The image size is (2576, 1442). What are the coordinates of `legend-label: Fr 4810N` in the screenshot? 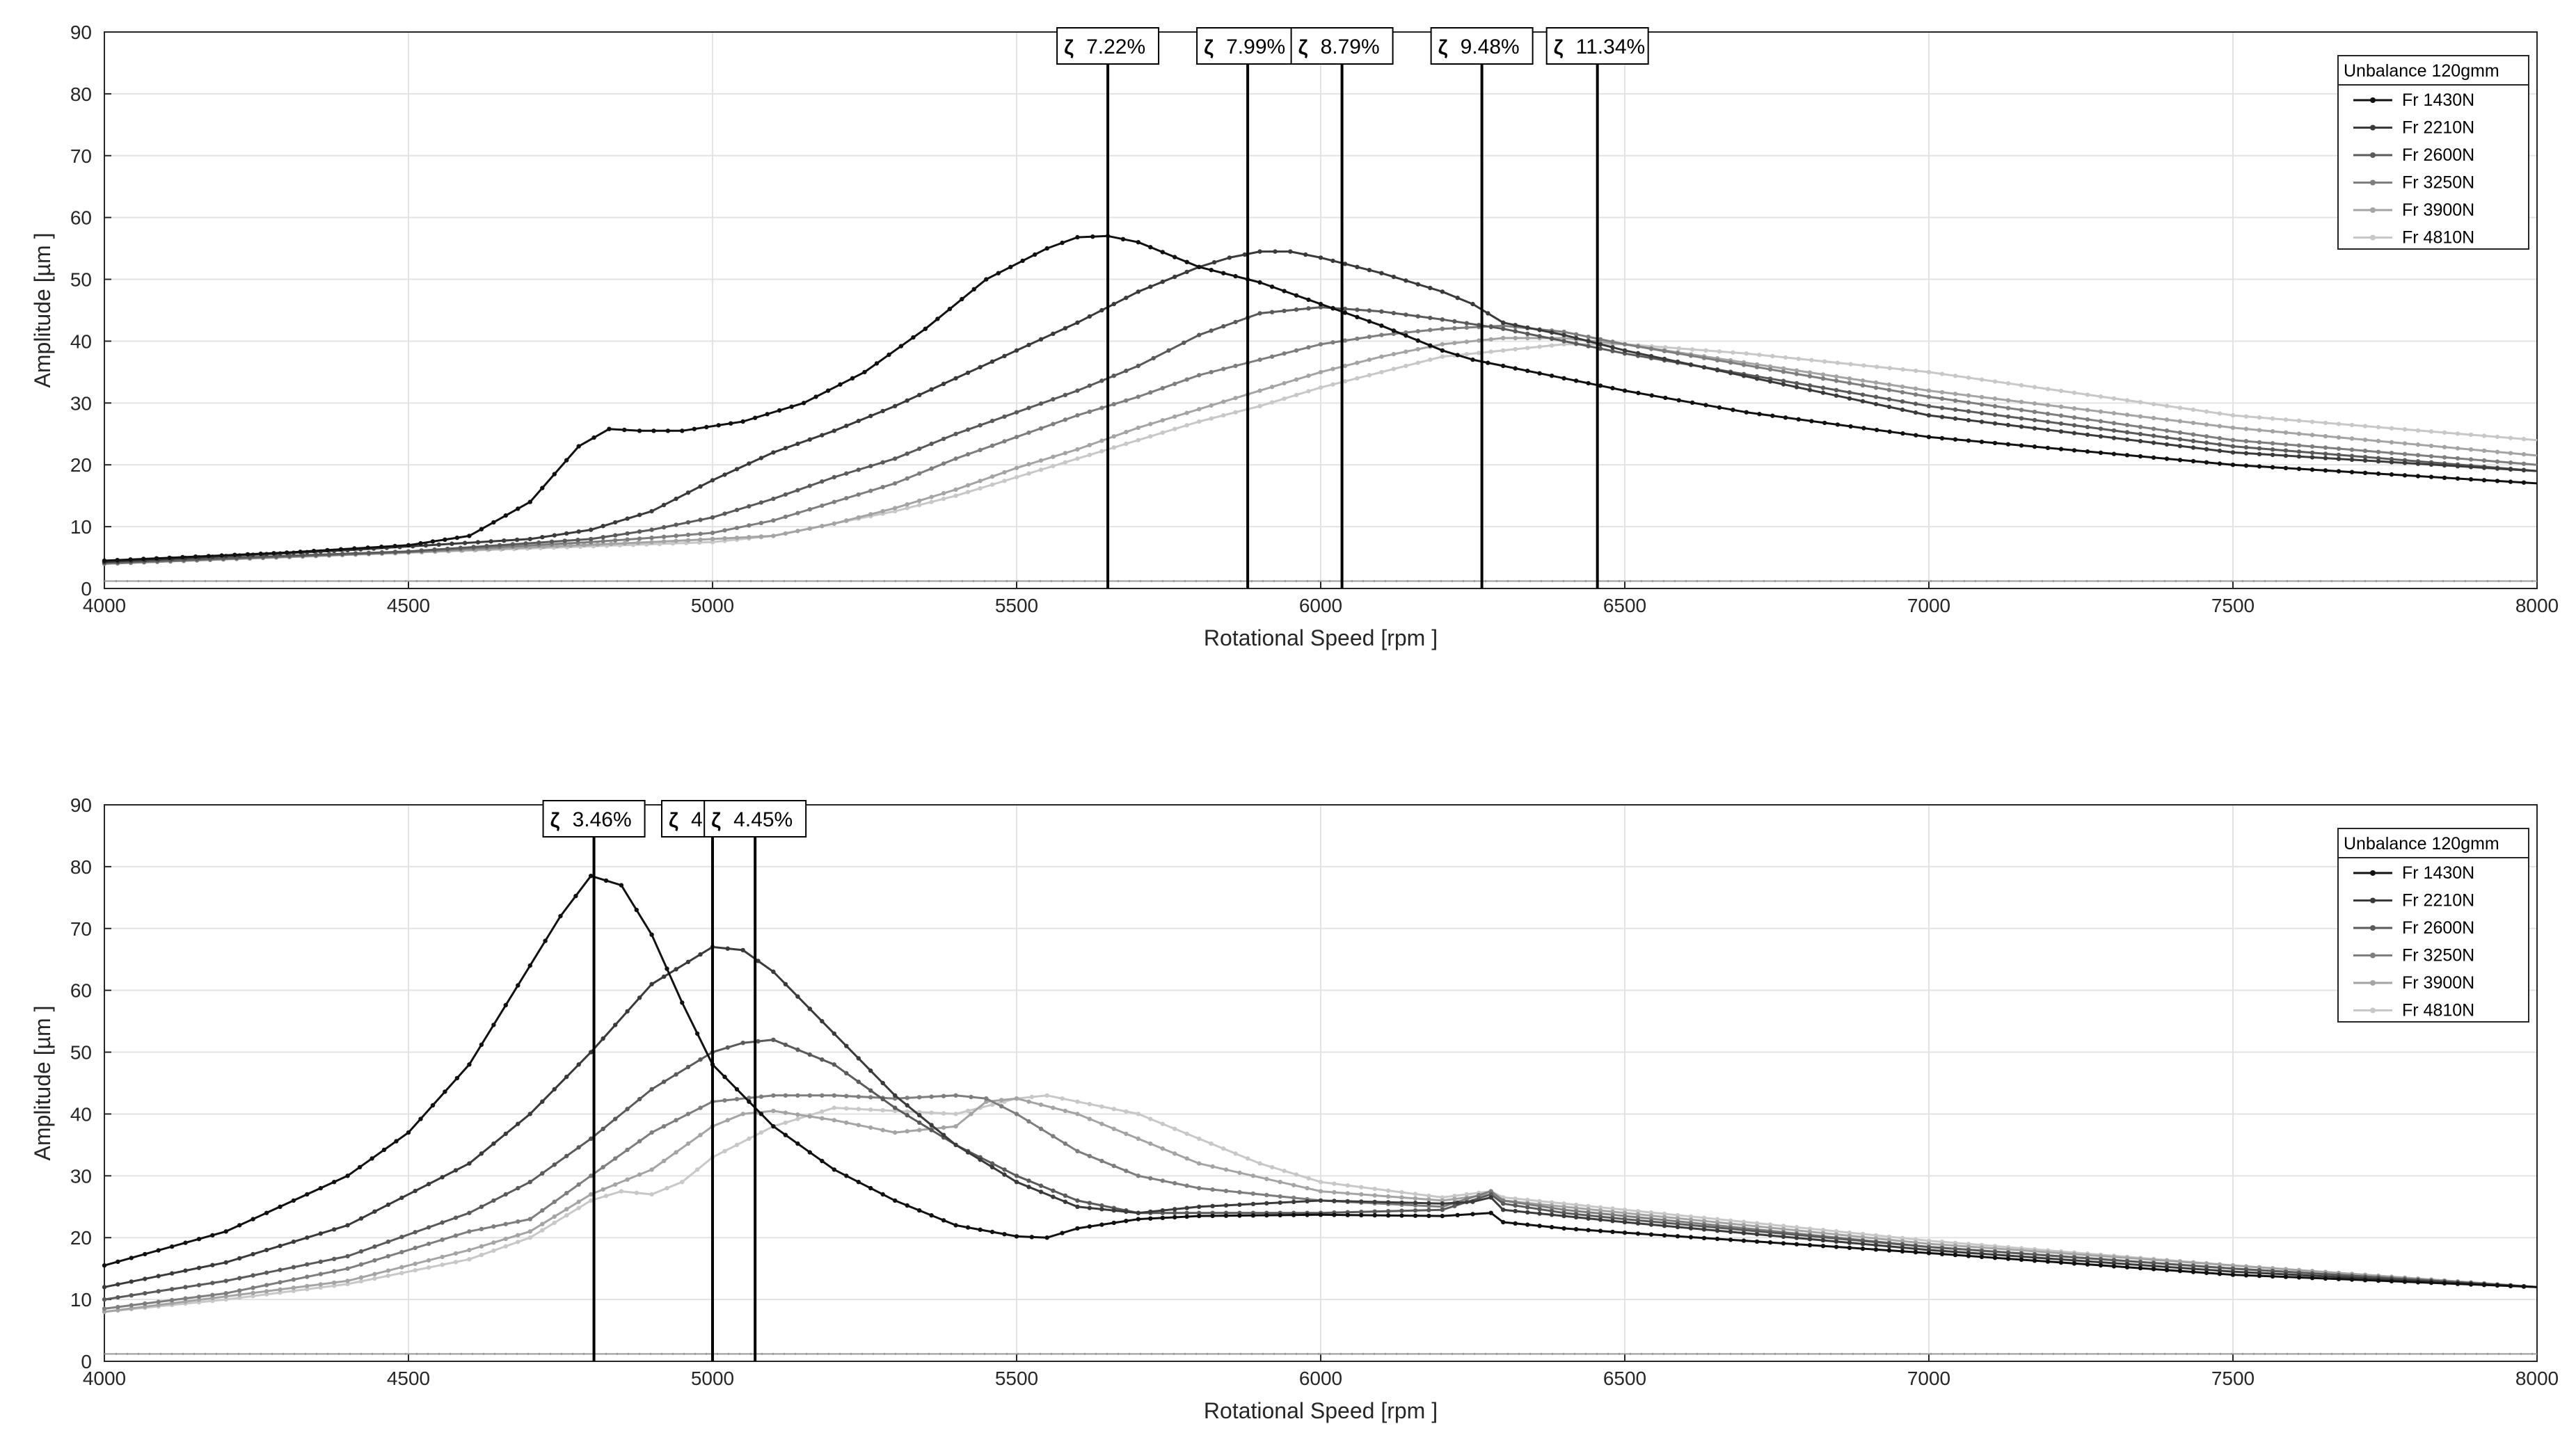 It's located at (2438, 238).